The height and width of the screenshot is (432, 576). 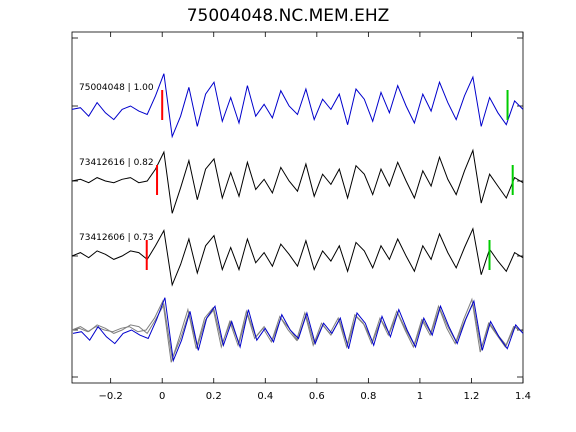 I want to click on x-tick-label: 1.2, so click(x=472, y=396).